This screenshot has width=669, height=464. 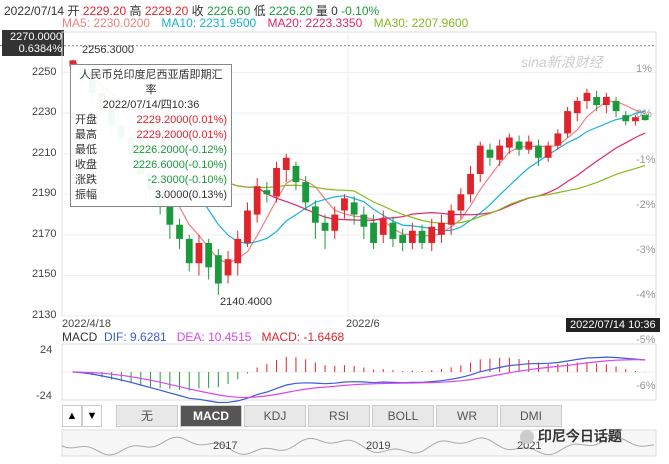 I want to click on tooltip-row: 开盘 2229.2000(0.01%), so click(x=151, y=120).